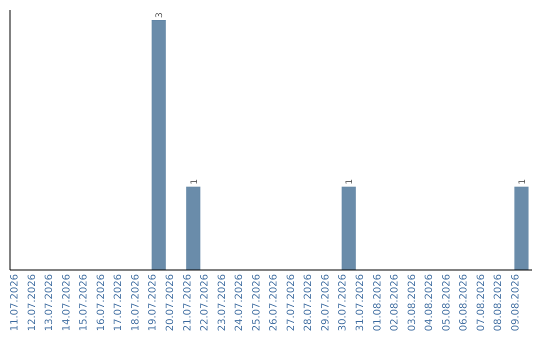  Describe the element at coordinates (118, 303) in the screenshot. I see `x-tick-label: 17.07.2026` at that location.